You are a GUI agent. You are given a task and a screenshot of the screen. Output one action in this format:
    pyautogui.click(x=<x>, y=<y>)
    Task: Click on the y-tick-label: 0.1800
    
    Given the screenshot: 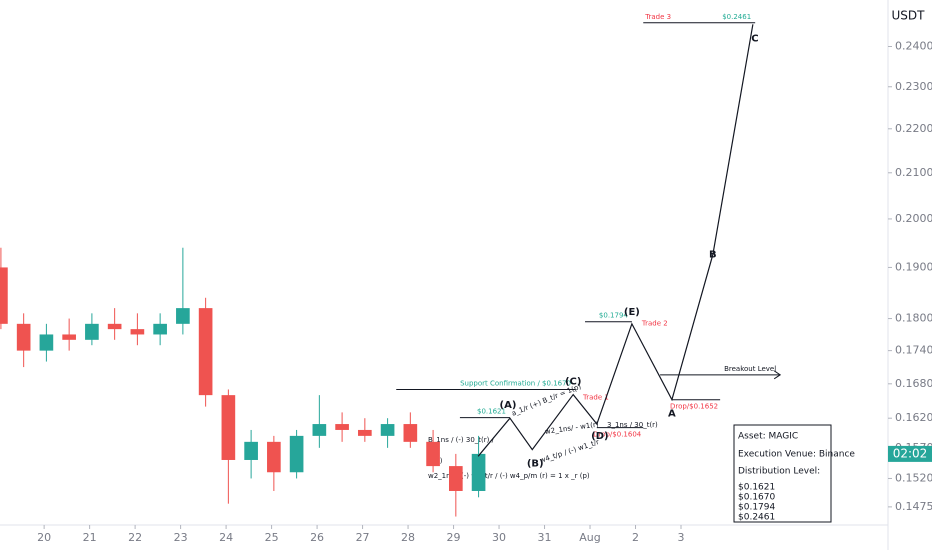 What is the action you would take?
    pyautogui.click(x=913, y=318)
    